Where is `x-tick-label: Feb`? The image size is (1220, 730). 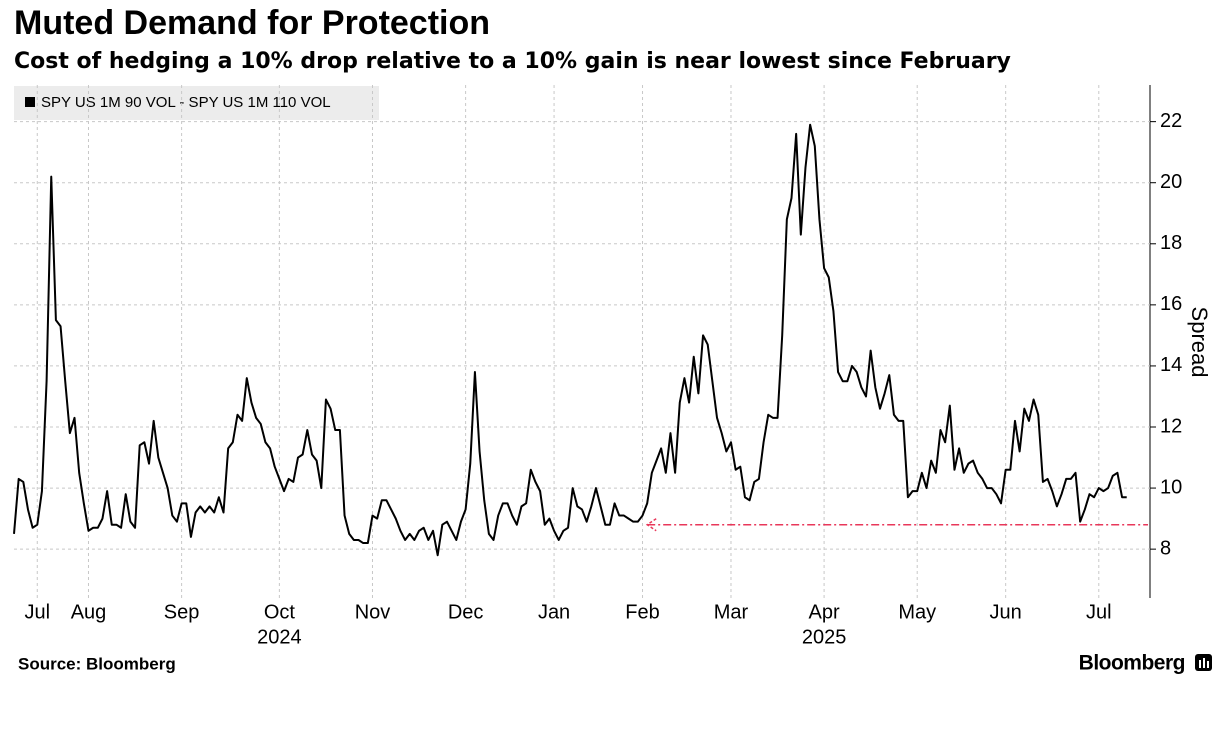
x-tick-label: Feb is located at coordinates (642, 612).